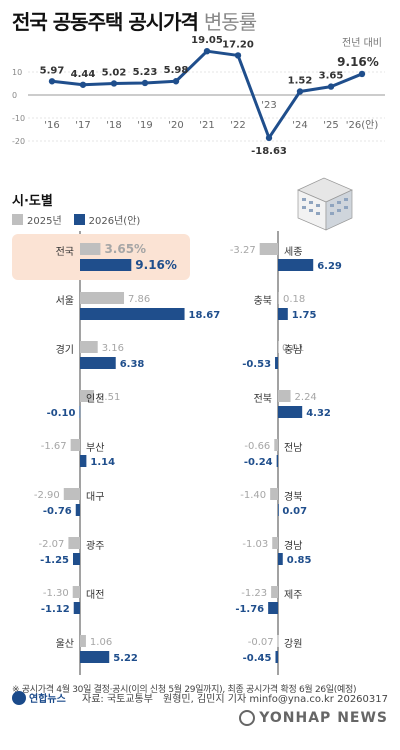 The image size is (400, 750). What do you see at coordinates (57, 511) in the screenshot?
I see `value-label-2026: -0.76` at bounding box center [57, 511].